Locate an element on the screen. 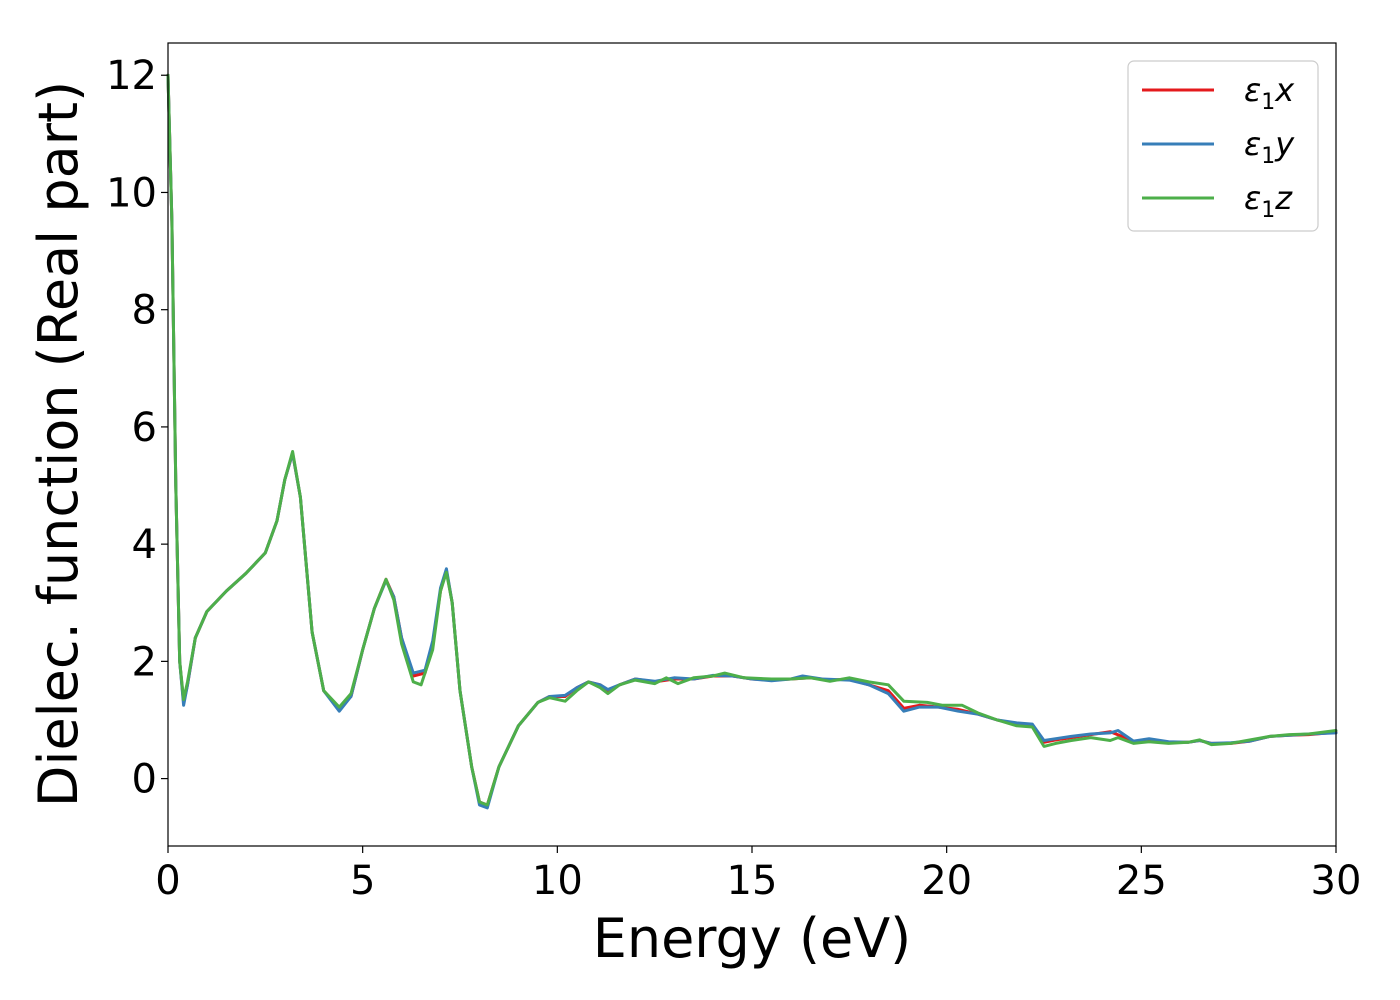 The width and height of the screenshot is (1400, 1000). x-tick-label: 20 is located at coordinates (946, 881).